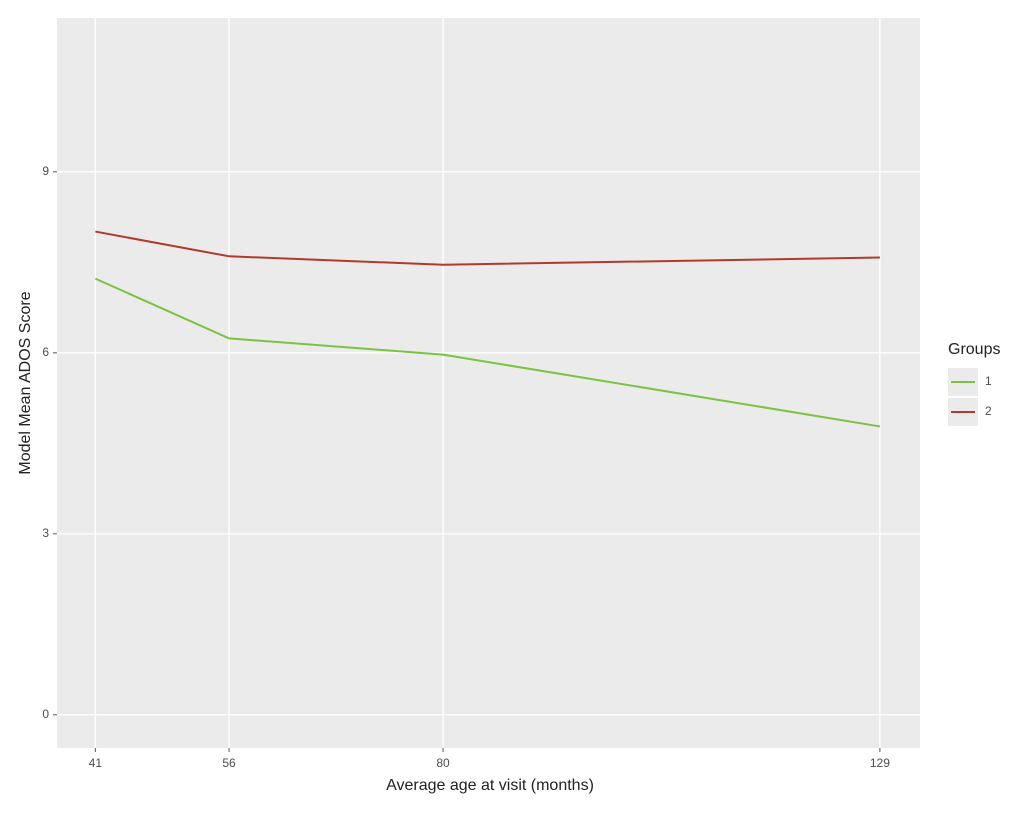 Image resolution: width=1020 pixels, height=827 pixels. Describe the element at coordinates (988, 381) in the screenshot. I see `legend-label: 1` at that location.